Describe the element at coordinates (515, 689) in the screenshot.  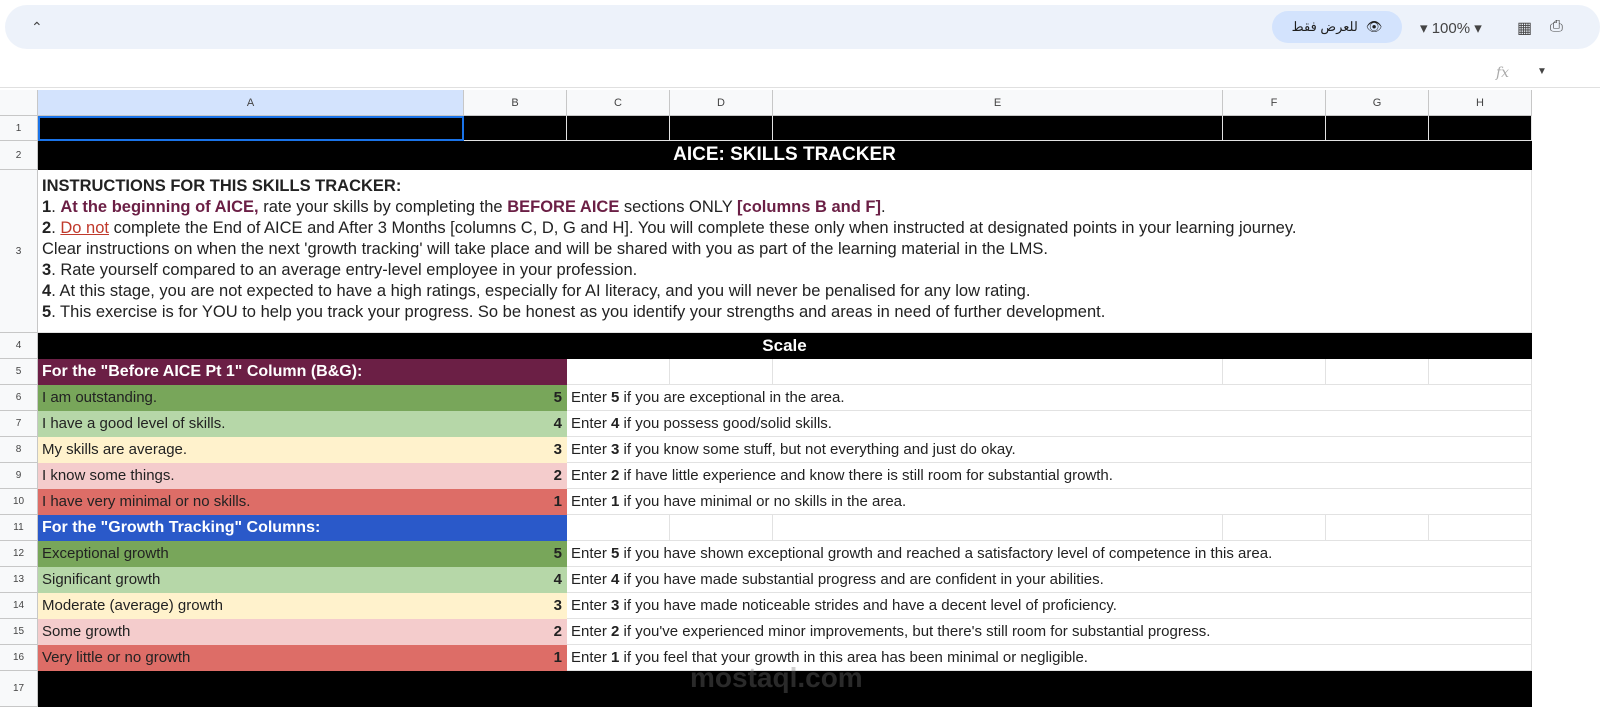
I see `cell-B17` at that location.